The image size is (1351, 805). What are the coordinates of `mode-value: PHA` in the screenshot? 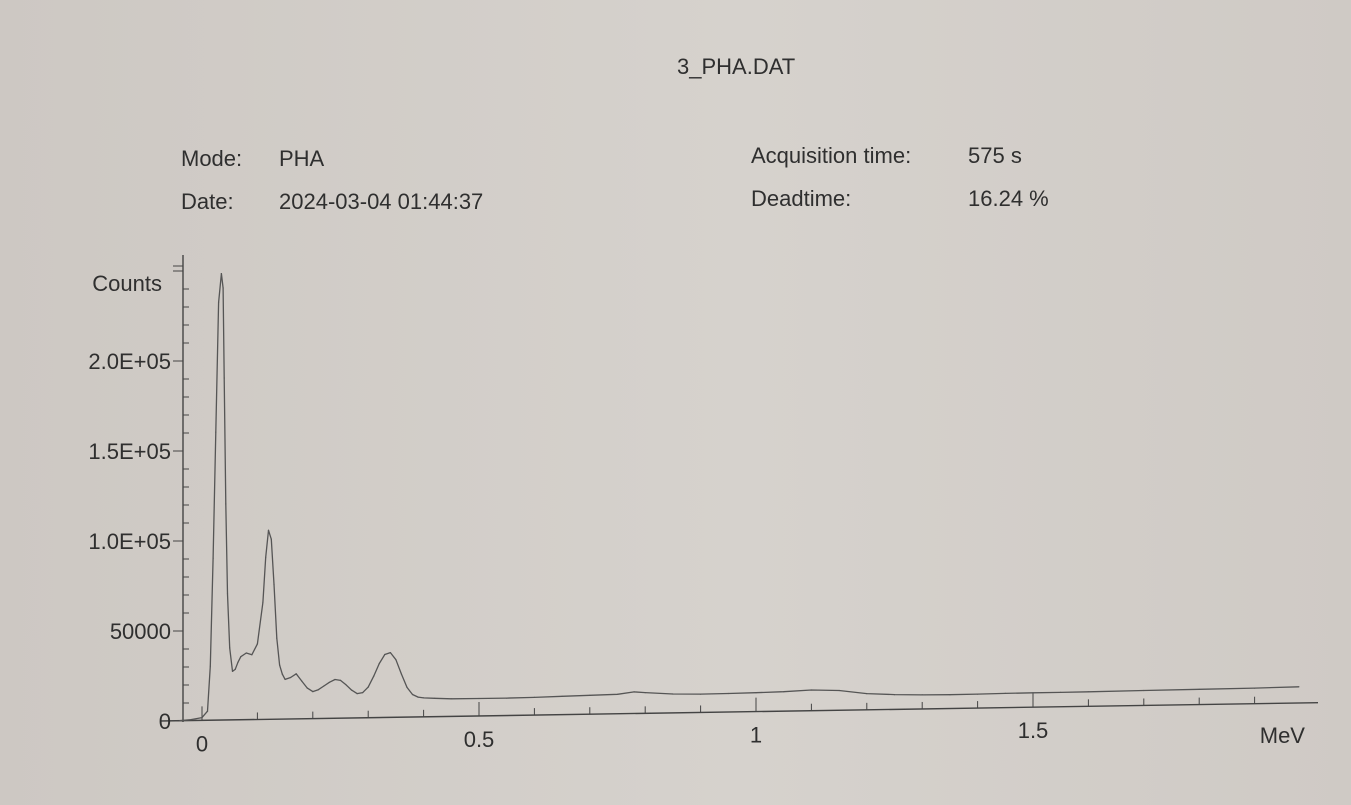 It's located at (302, 158).